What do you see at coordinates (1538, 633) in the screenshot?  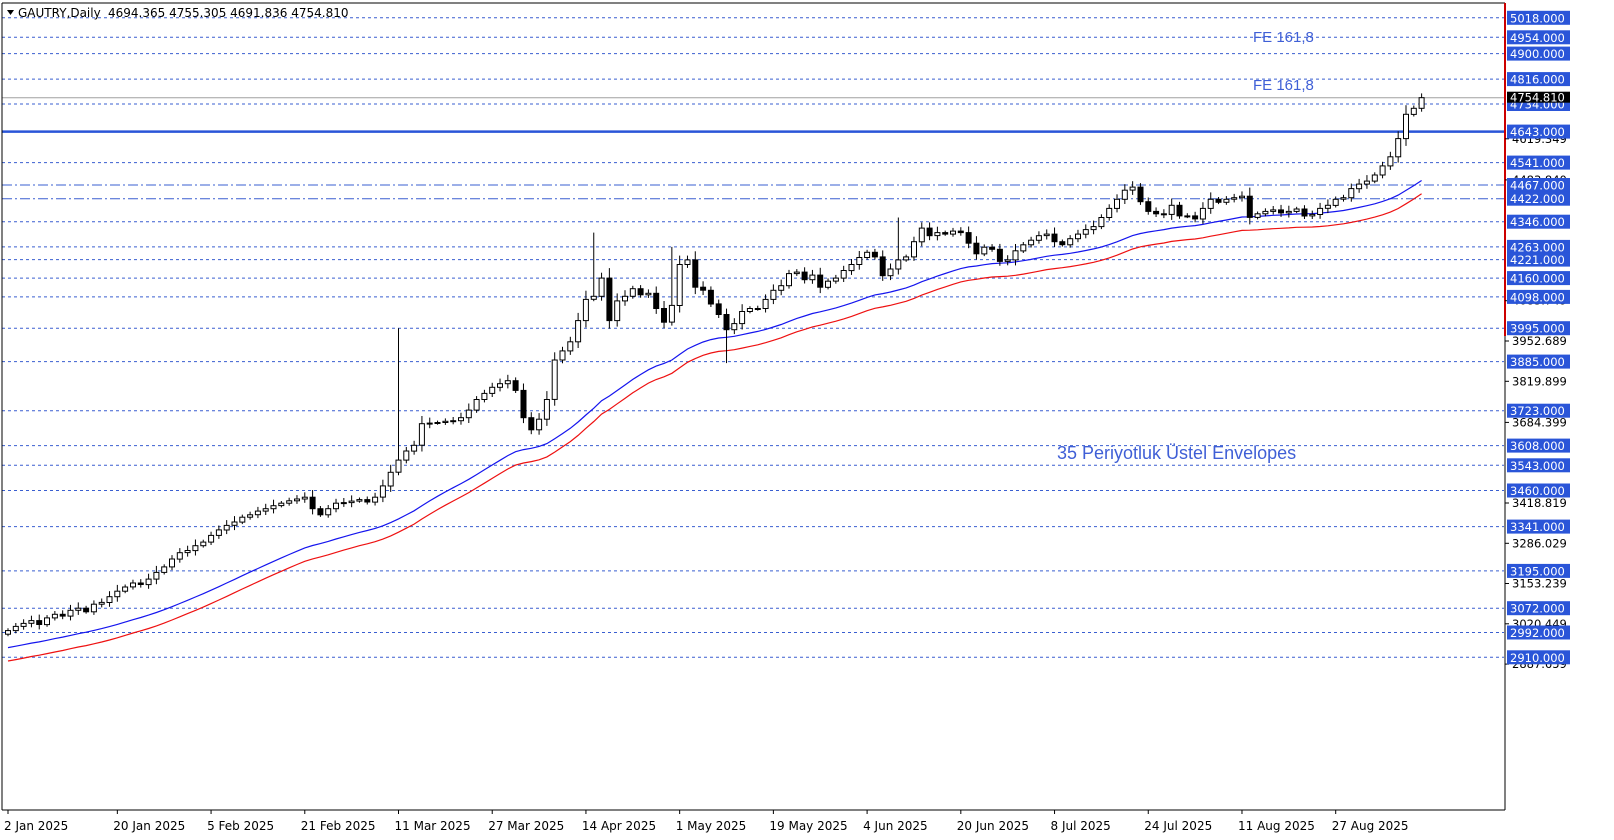 I see `level-price-box: 2992.000` at bounding box center [1538, 633].